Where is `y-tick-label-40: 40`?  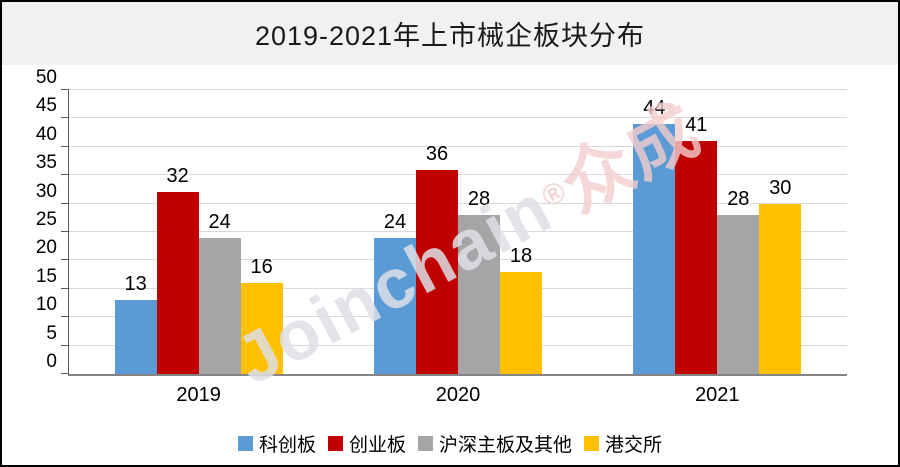 y-tick-label-40: 40 is located at coordinates (46, 134).